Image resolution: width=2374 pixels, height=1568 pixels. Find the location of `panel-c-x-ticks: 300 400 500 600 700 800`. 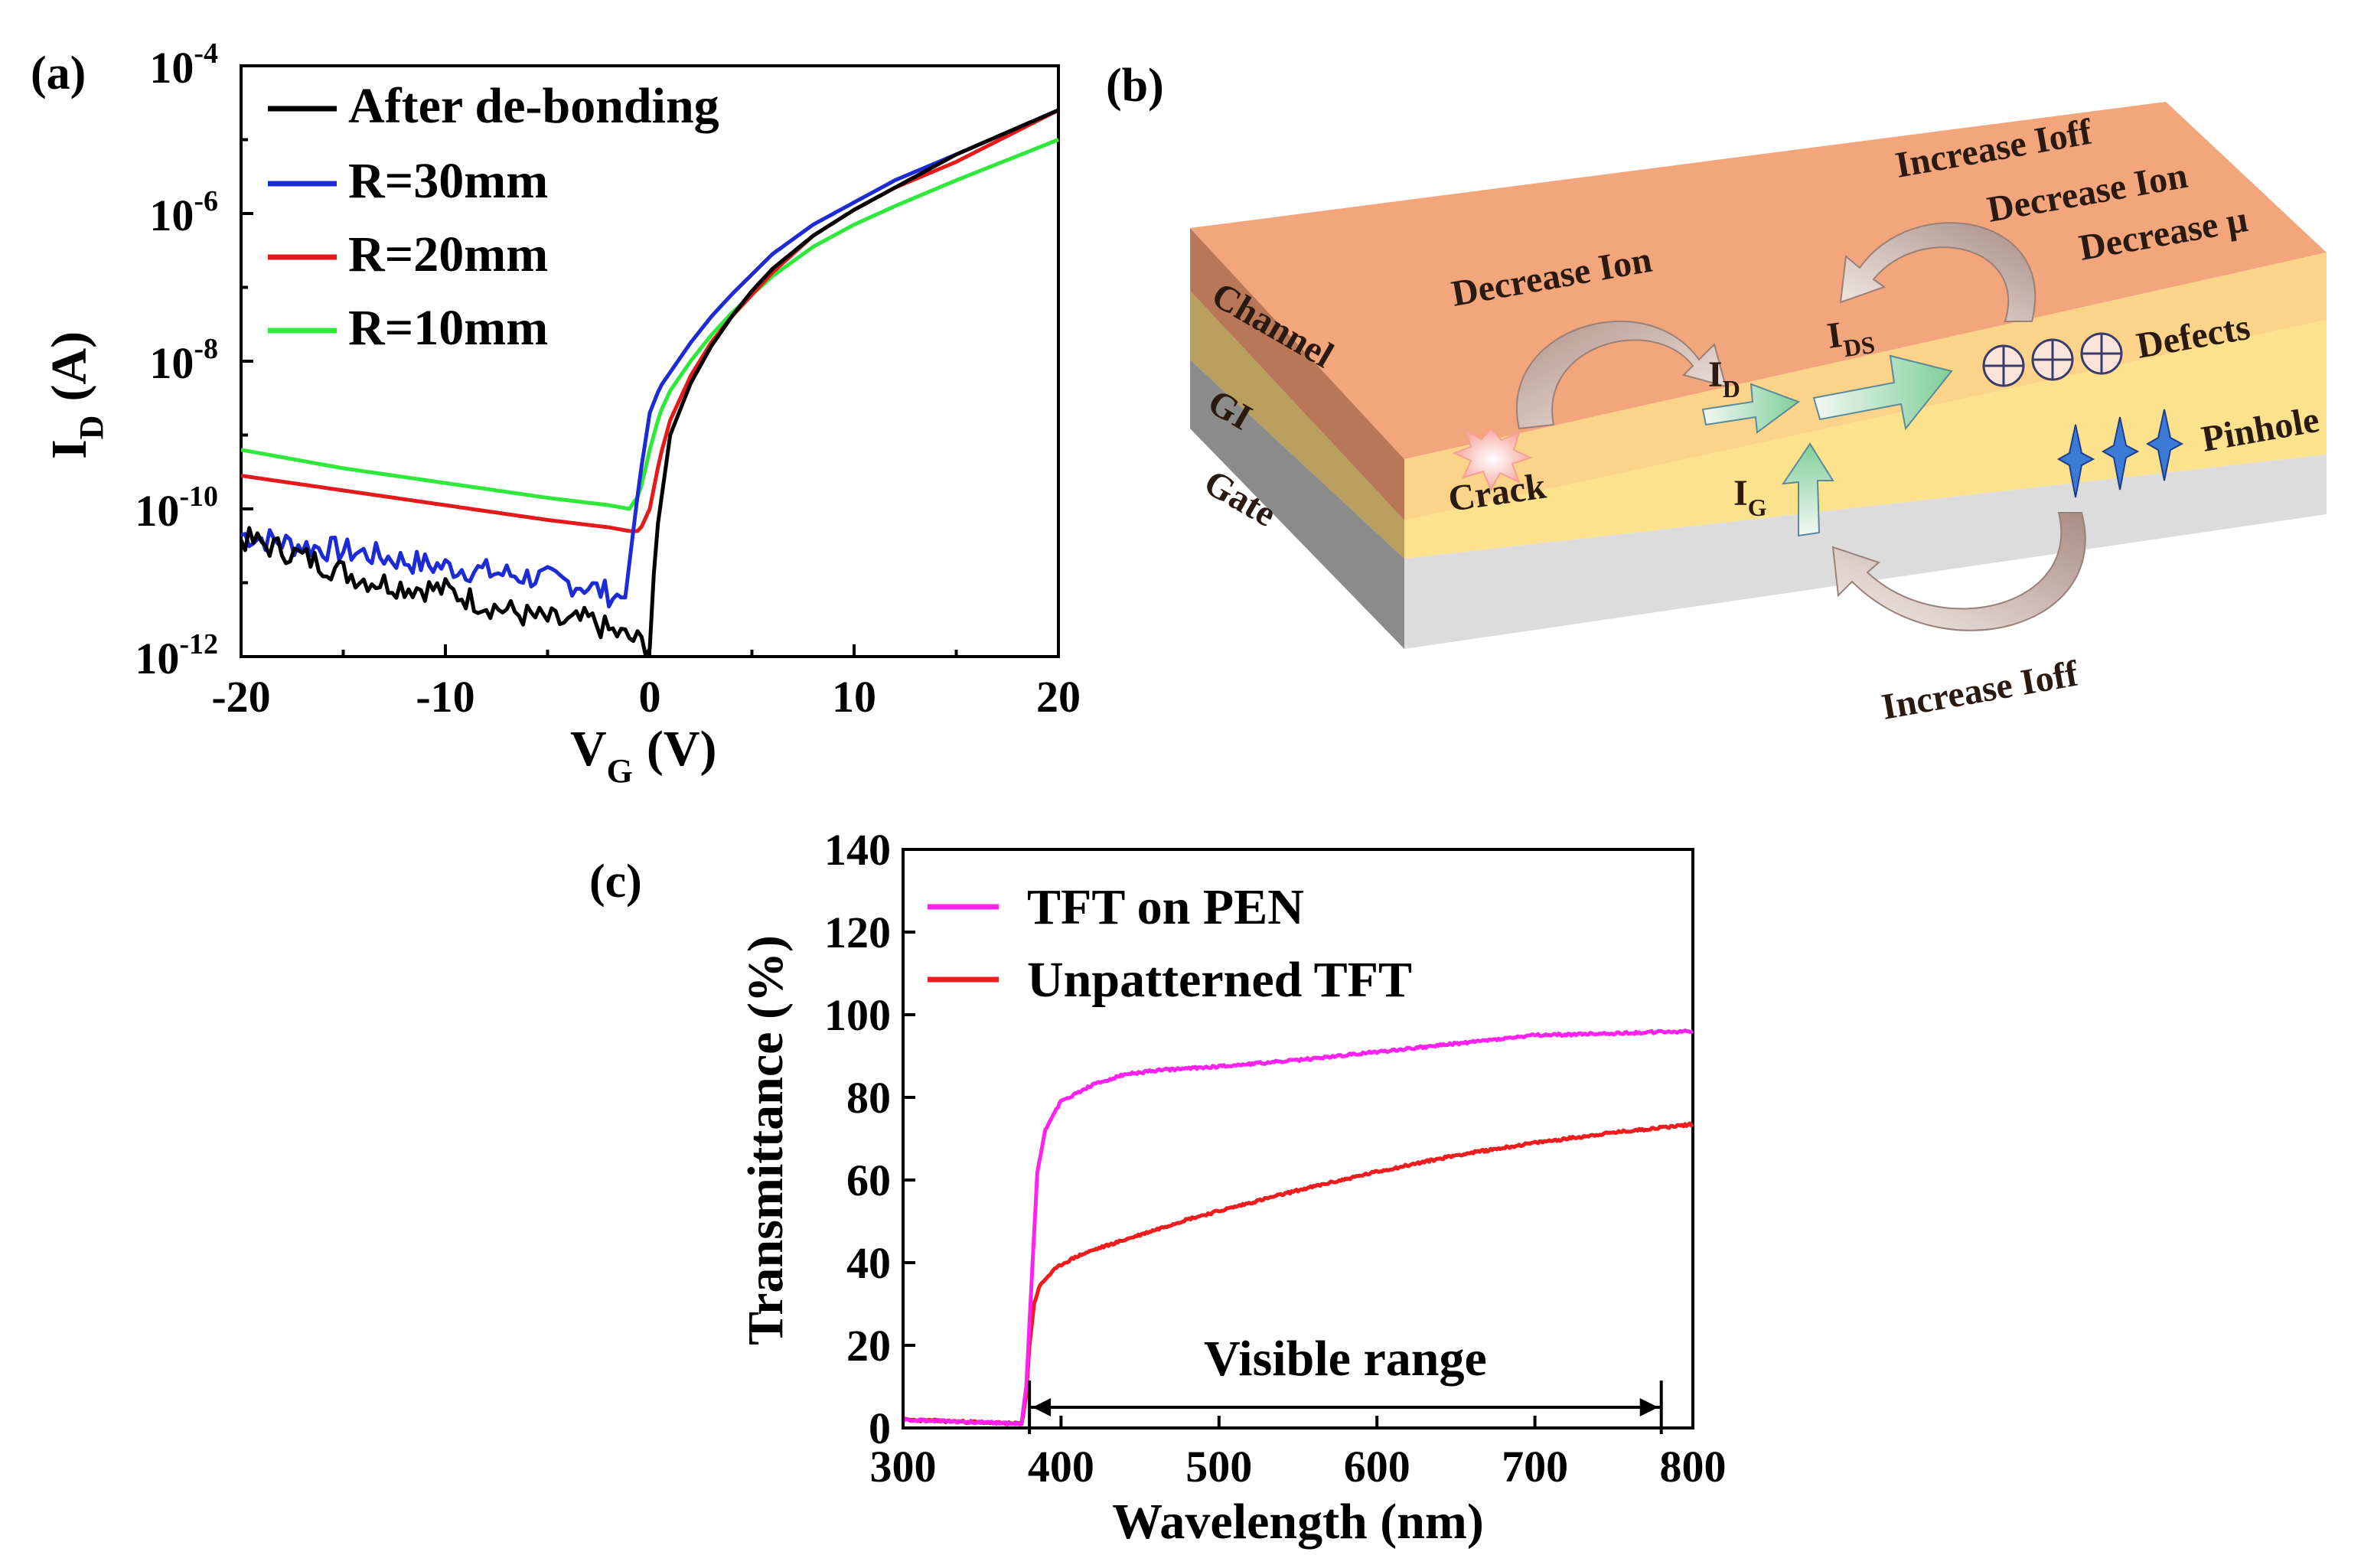

panel-c-x-ticks: 300 400 500 600 700 800 is located at coordinates (1299, 1453).